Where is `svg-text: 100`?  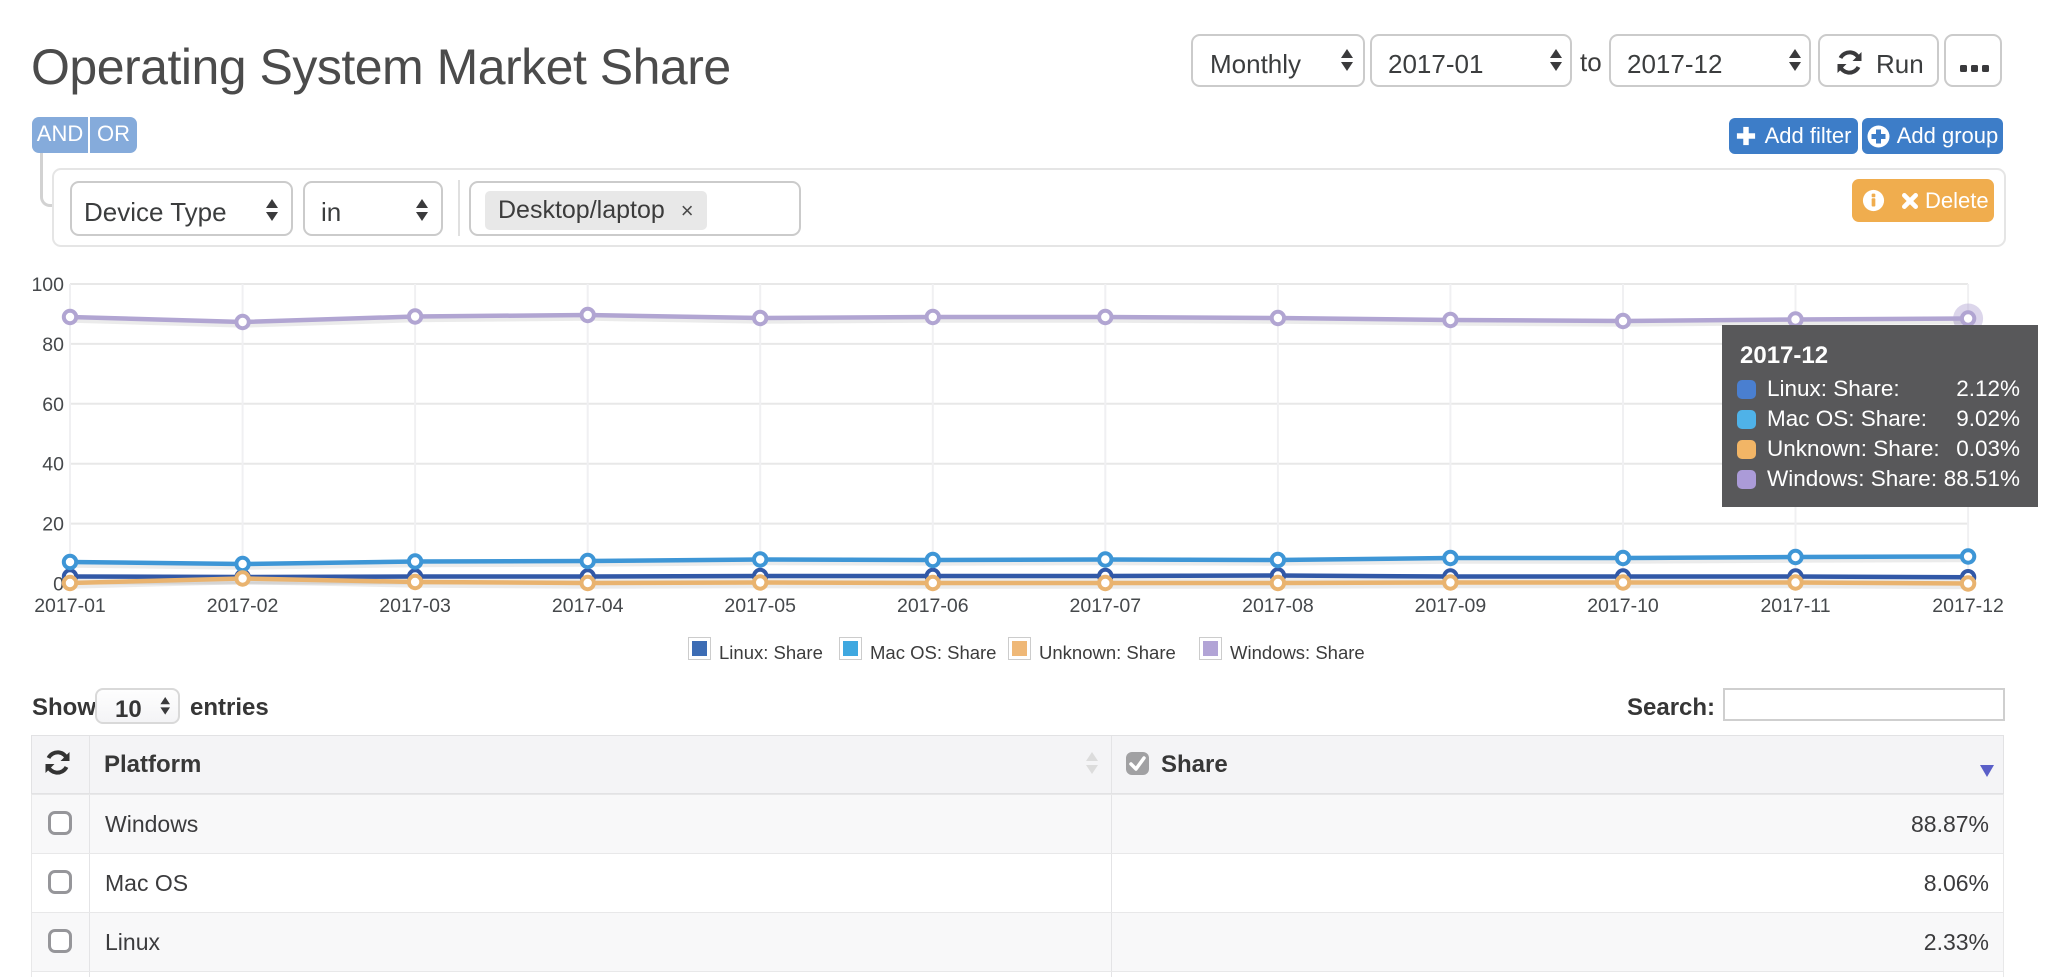 svg-text: 100 is located at coordinates (47, 285).